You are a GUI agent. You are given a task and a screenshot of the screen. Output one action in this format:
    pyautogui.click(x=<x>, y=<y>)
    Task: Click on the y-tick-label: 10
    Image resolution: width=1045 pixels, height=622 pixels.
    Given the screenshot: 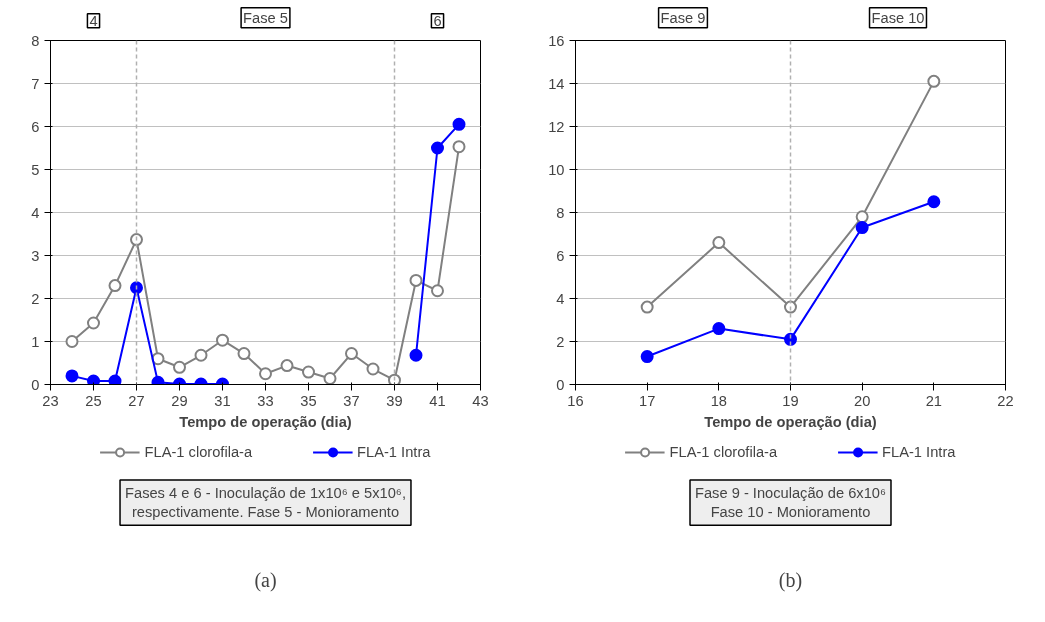 What is the action you would take?
    pyautogui.click(x=556, y=169)
    